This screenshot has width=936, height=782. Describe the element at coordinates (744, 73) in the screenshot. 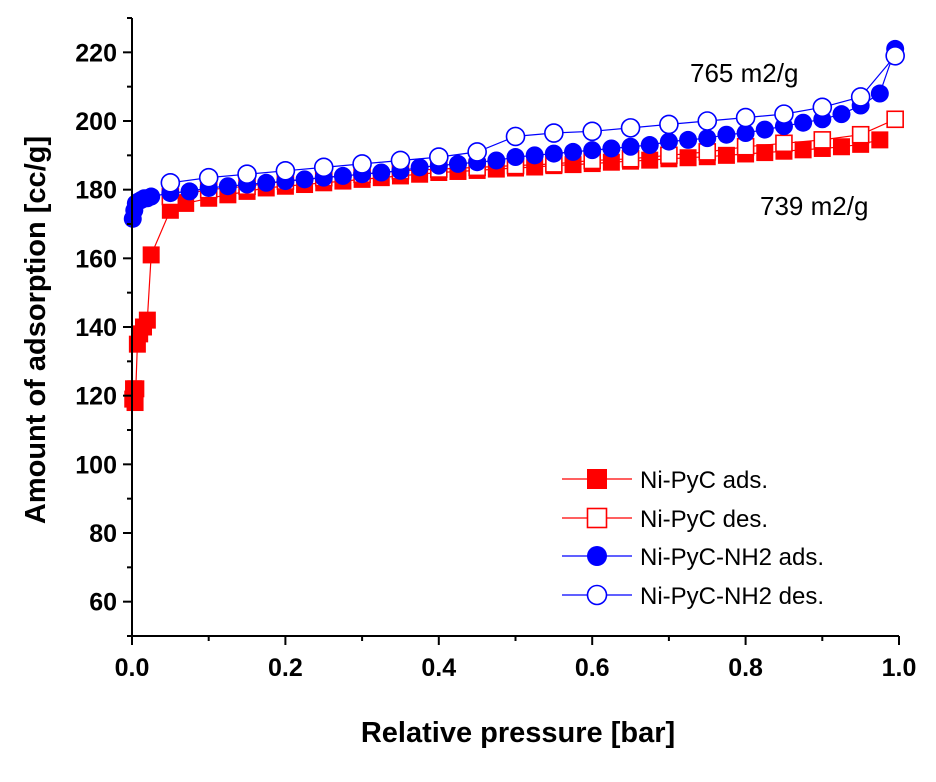

I see `annotation-ads-surface-area: 765 m2/g` at that location.